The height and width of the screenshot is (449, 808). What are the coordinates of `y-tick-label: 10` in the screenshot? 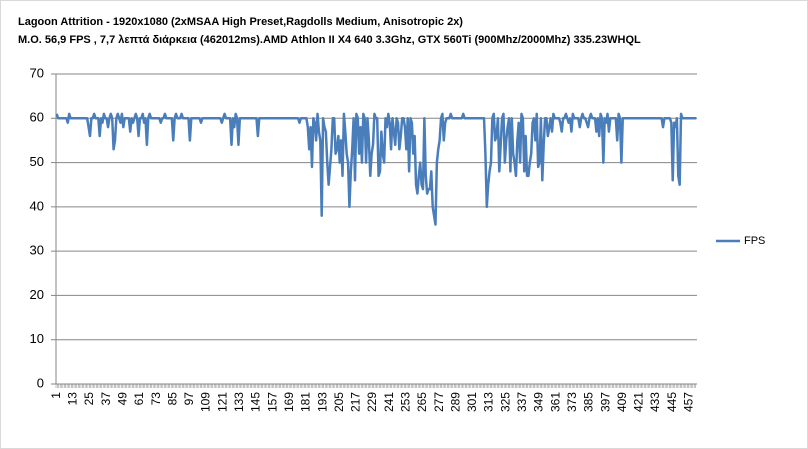 It's located at (37, 338).